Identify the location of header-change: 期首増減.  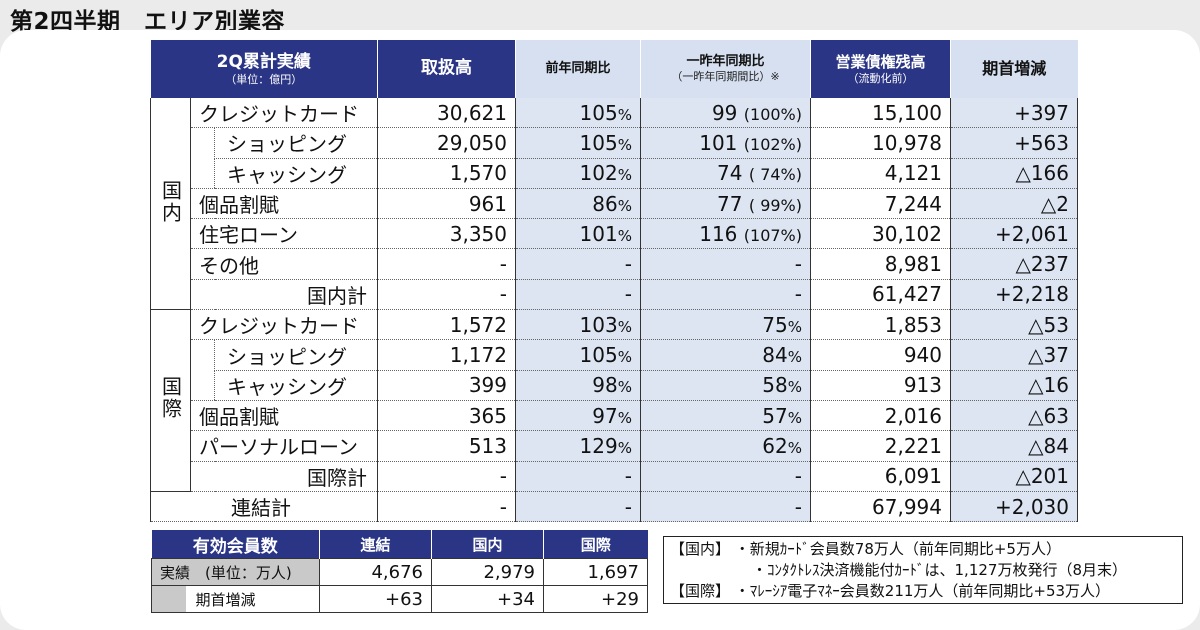
(1014, 69).